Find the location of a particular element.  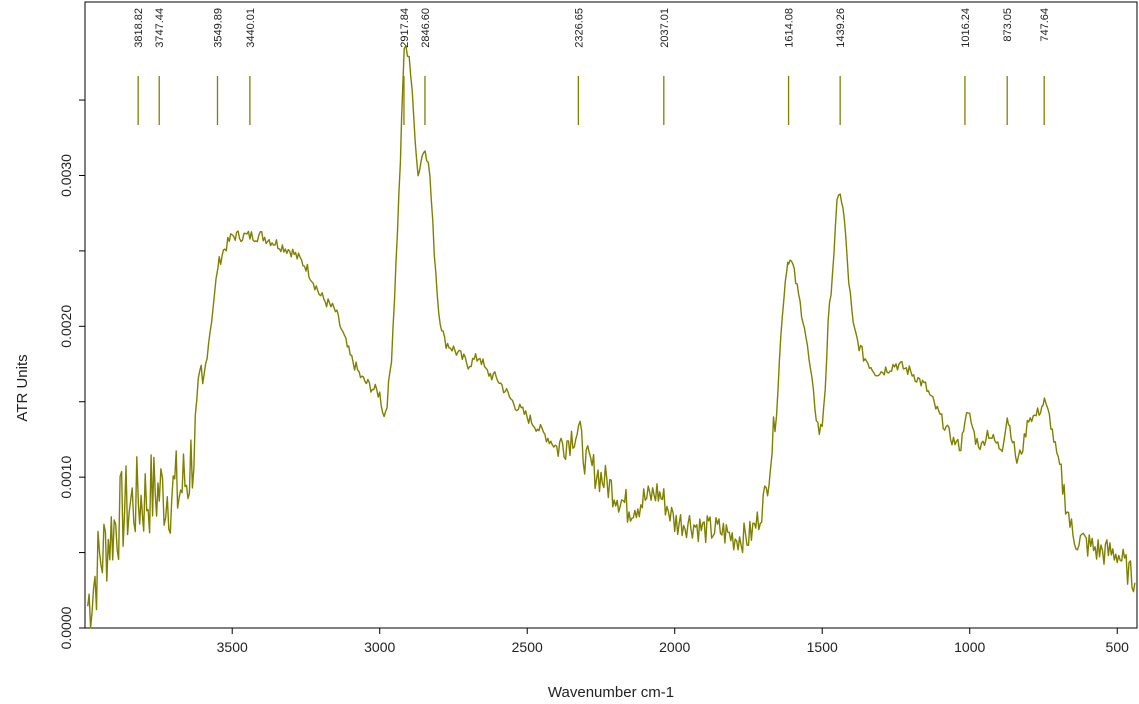

peak-label: 1439.26 is located at coordinates (841, 28).